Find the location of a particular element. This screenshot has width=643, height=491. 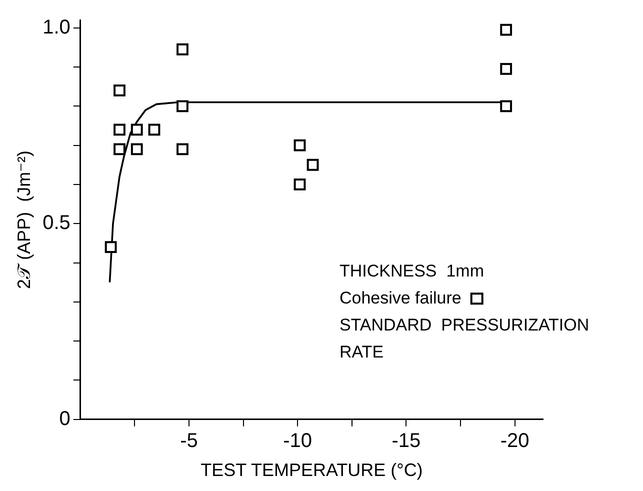

y-tick-label: 1.0 is located at coordinates (56, 27).